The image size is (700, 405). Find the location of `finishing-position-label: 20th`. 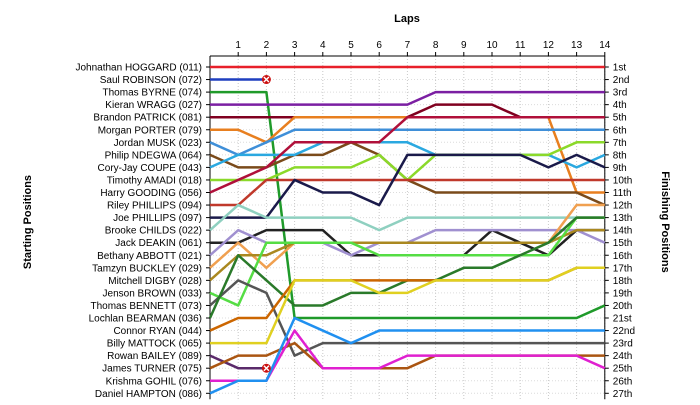

finishing-position-label: 20th is located at coordinates (622, 306).